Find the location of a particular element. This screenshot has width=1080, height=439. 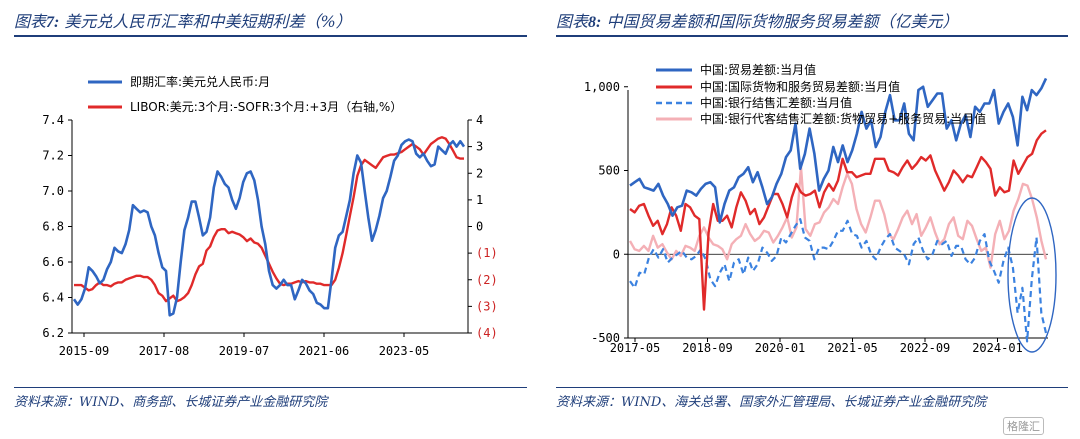

right-legend-label: 中国:国际货物和服务贸易差额:当月值 is located at coordinates (800, 86).